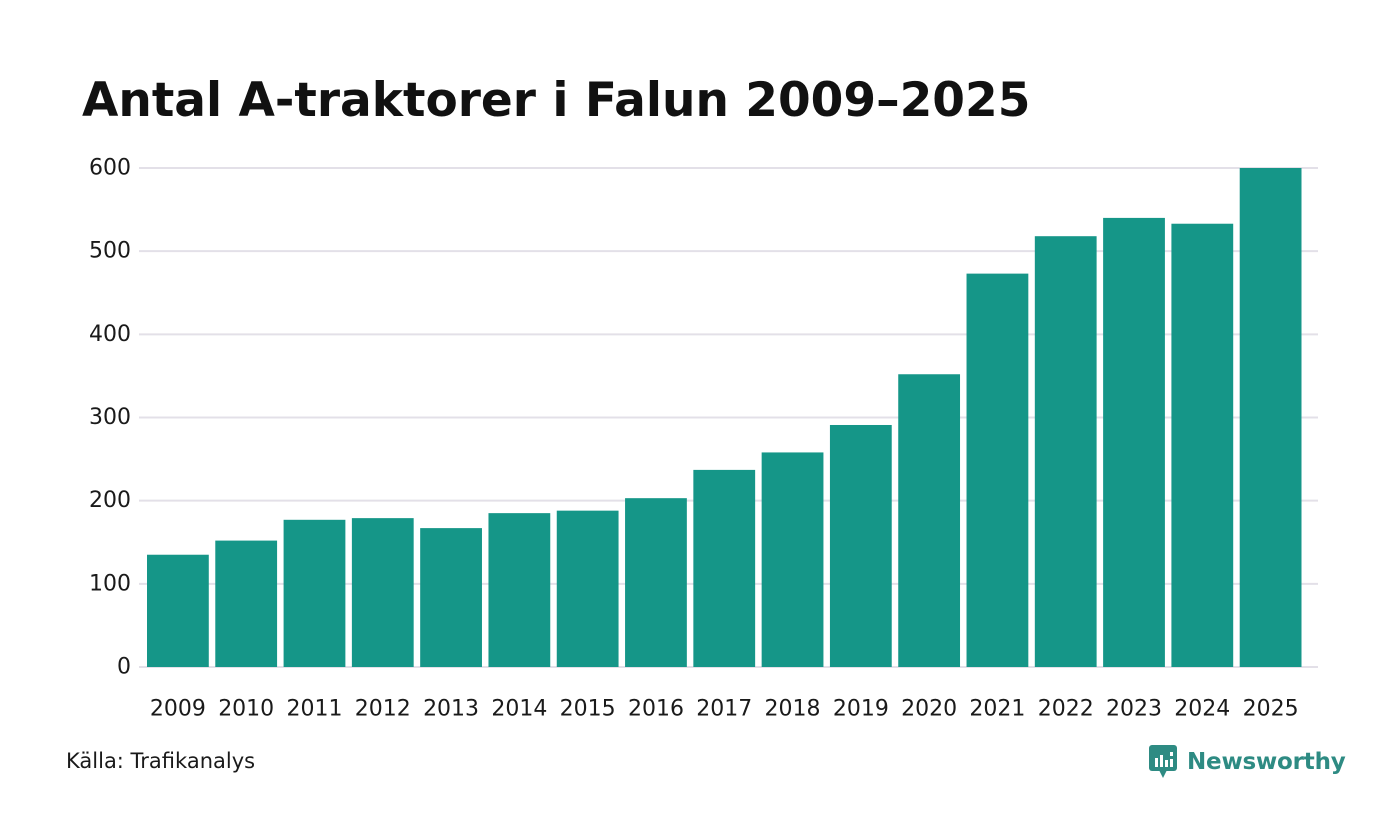  Describe the element at coordinates (587, 588) in the screenshot. I see `bar-2015` at that location.